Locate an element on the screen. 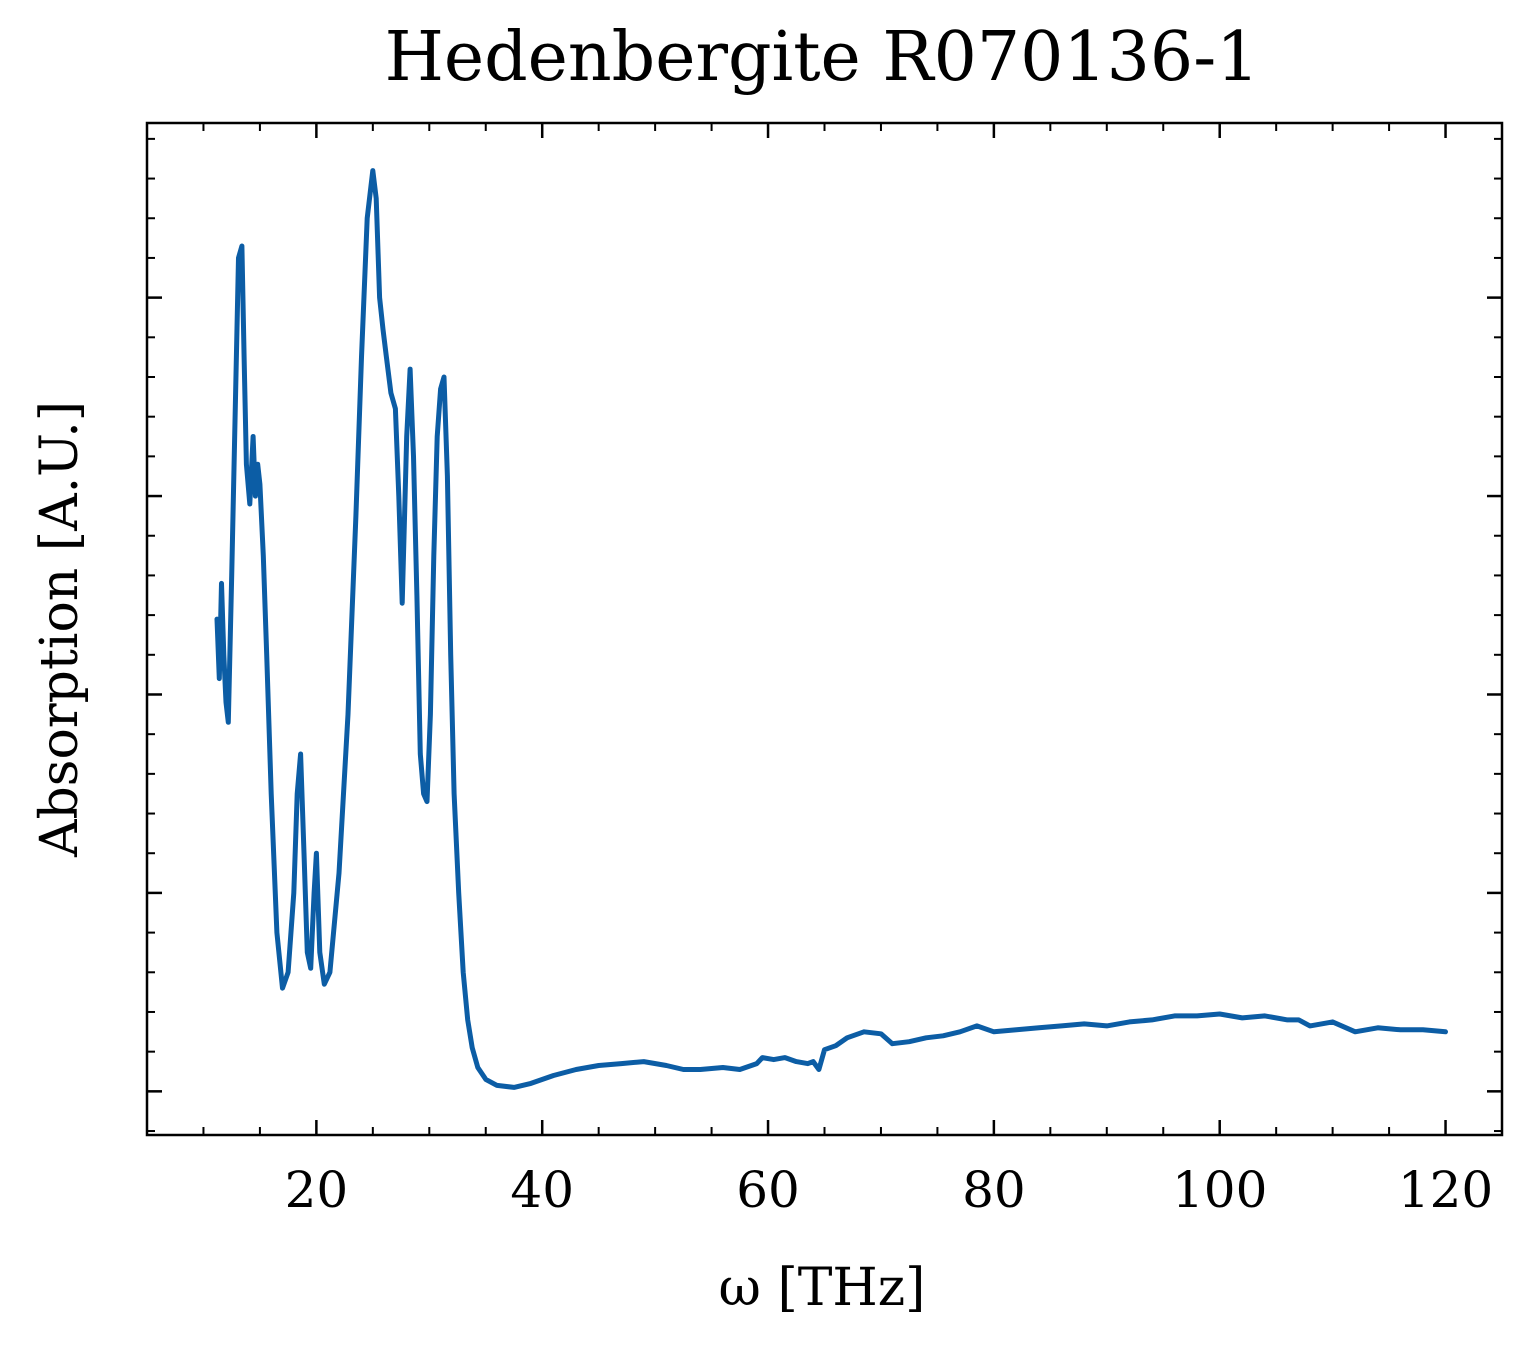  x-axis-label: ω [THz] is located at coordinates (822, 1288).